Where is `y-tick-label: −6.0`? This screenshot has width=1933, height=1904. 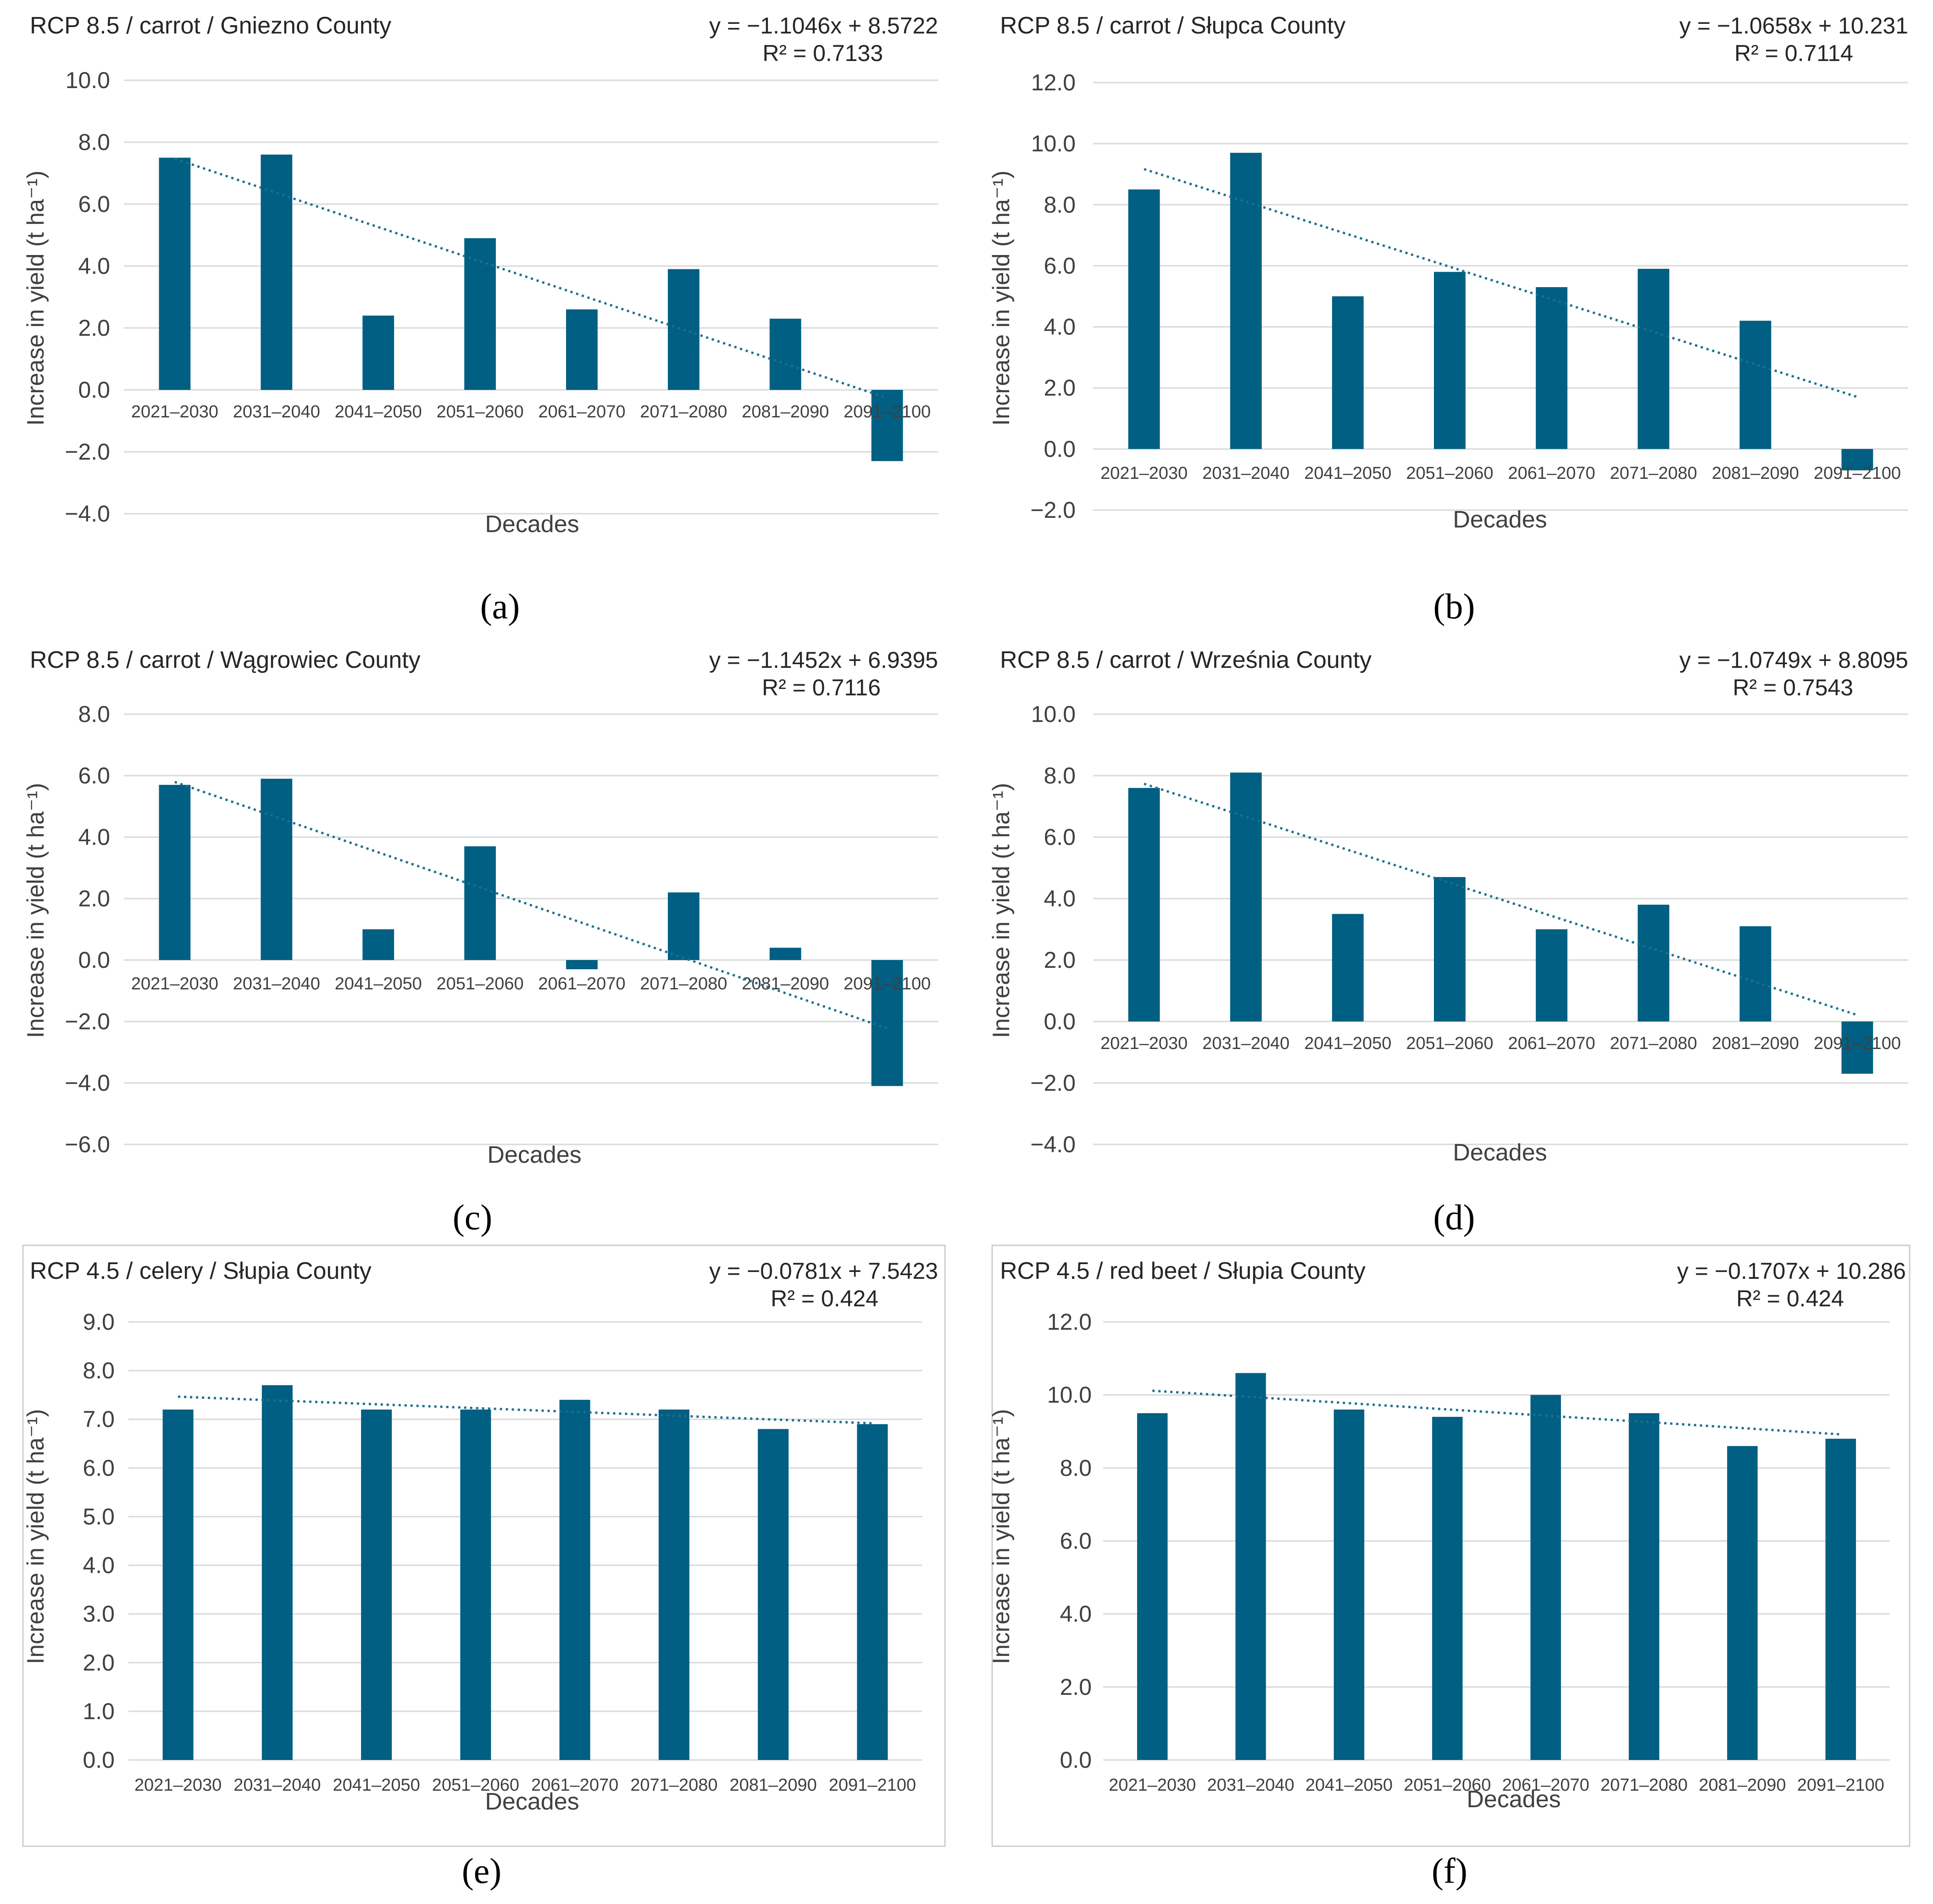 y-tick-label: −6.0 is located at coordinates (87, 1144).